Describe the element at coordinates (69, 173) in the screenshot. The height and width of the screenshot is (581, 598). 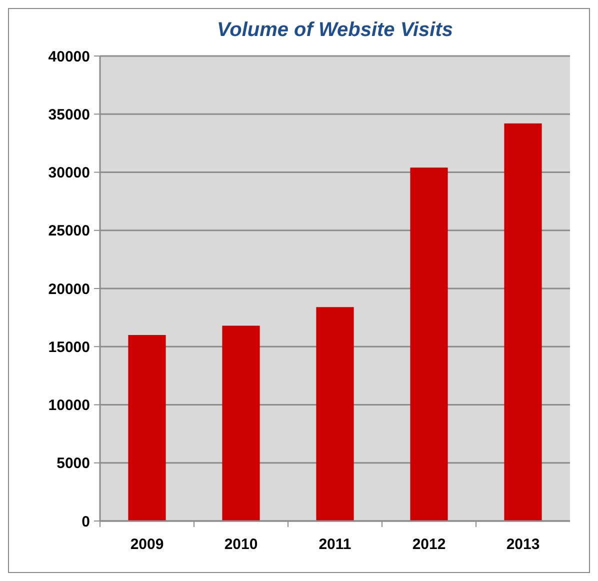
I see `y-tick-label: 30000` at that location.